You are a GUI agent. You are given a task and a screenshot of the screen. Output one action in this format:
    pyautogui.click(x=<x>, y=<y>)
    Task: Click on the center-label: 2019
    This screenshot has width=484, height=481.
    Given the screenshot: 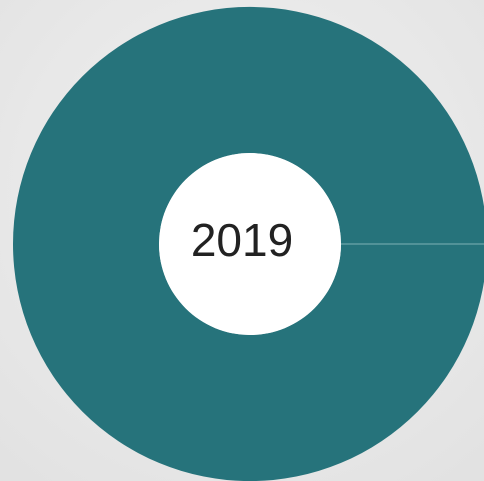 What is the action you would take?
    pyautogui.click(x=242, y=240)
    